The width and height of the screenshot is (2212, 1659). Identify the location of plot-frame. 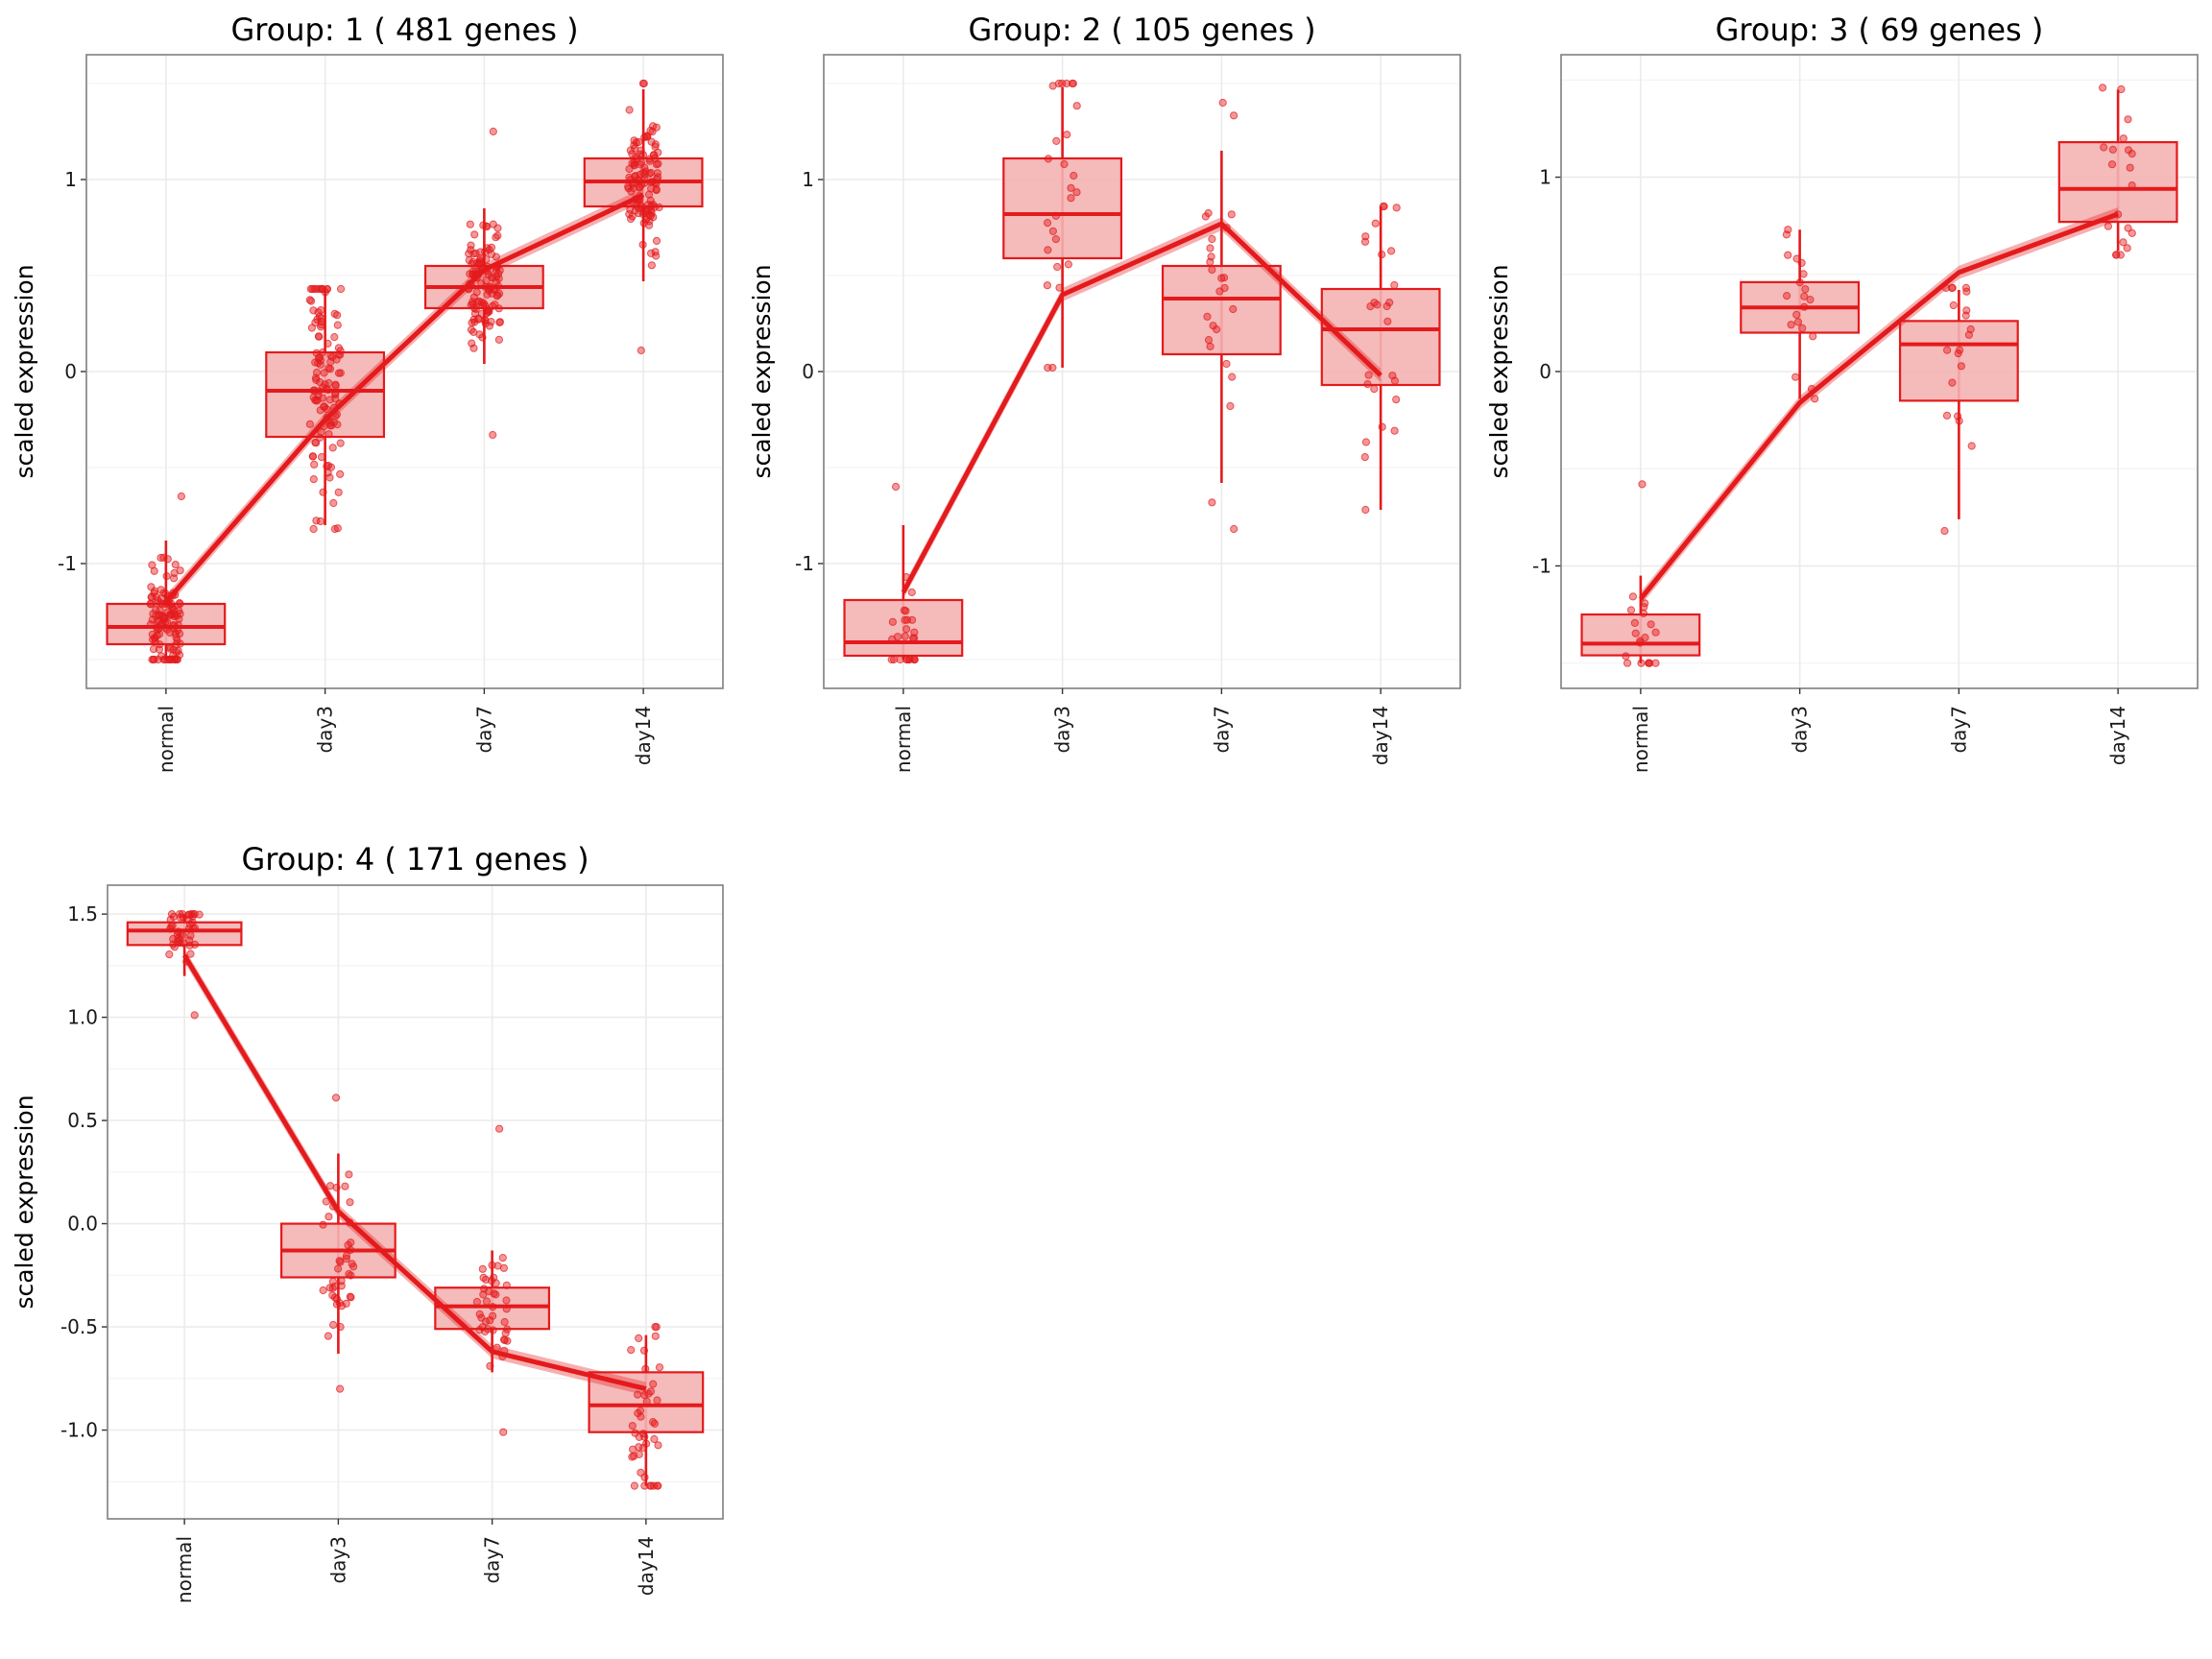
(1142, 371).